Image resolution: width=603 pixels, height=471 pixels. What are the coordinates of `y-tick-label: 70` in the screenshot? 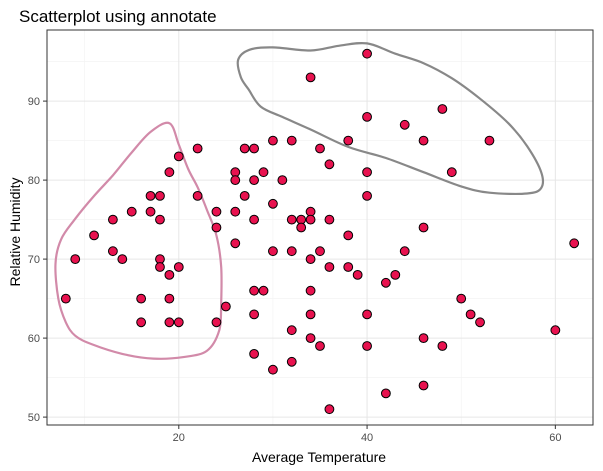 It's located at (34, 260).